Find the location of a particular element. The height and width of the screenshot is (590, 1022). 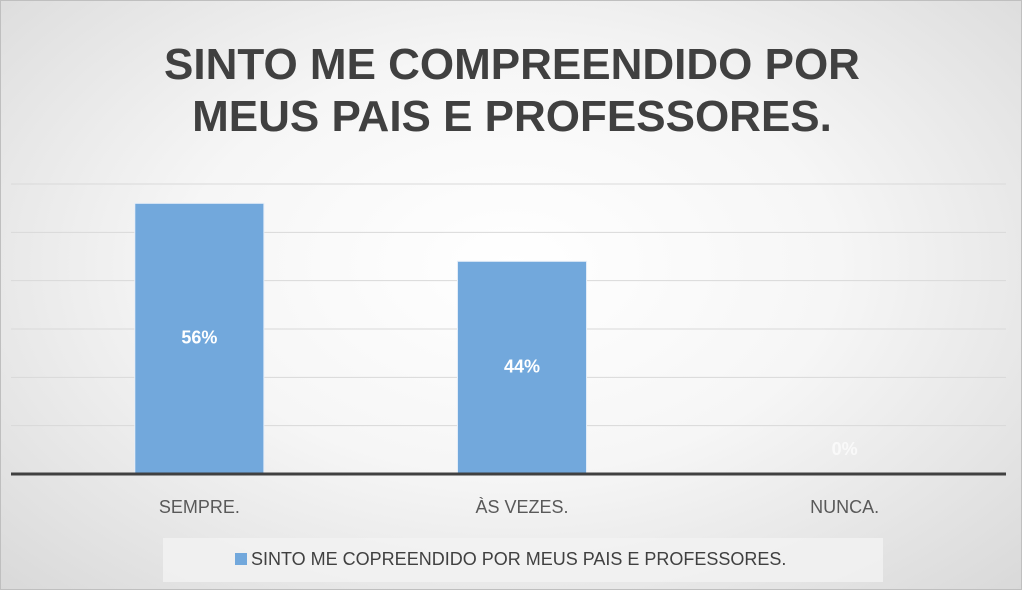

x-tick-label: SEMPRE. is located at coordinates (199, 507).